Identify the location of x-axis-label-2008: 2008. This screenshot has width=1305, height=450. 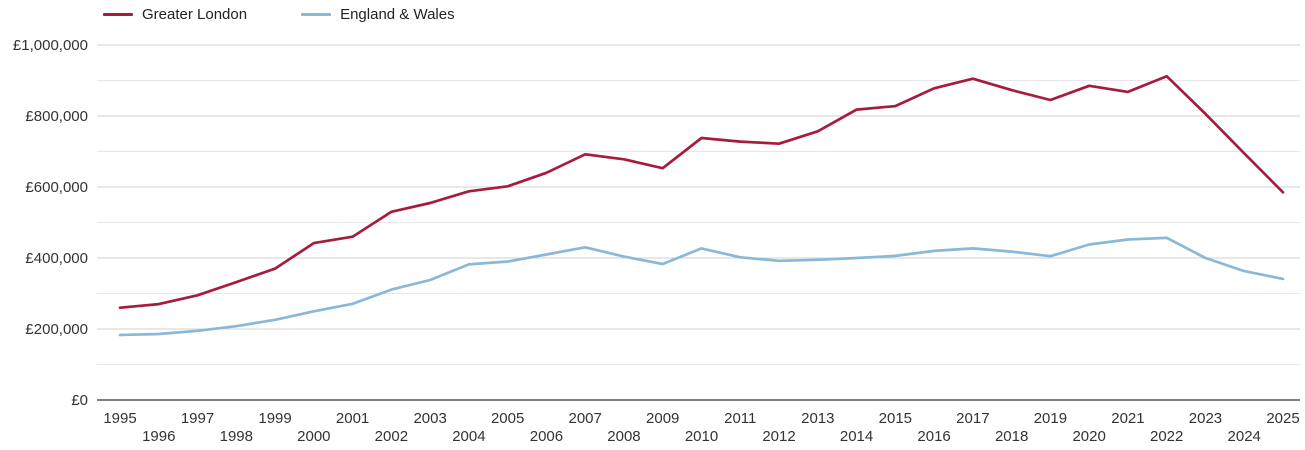
(623, 436).